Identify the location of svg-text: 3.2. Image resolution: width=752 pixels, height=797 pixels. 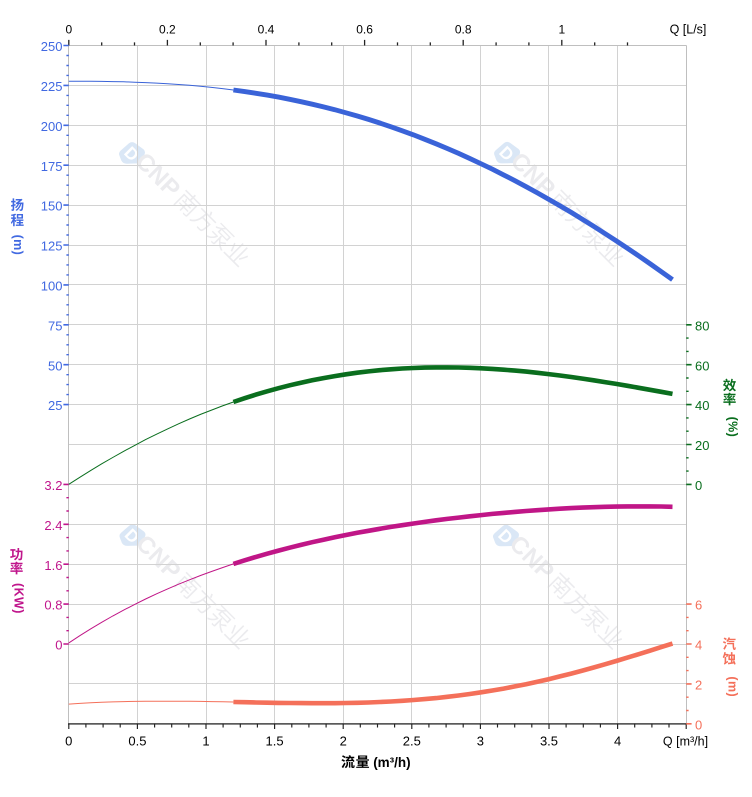
(53, 485).